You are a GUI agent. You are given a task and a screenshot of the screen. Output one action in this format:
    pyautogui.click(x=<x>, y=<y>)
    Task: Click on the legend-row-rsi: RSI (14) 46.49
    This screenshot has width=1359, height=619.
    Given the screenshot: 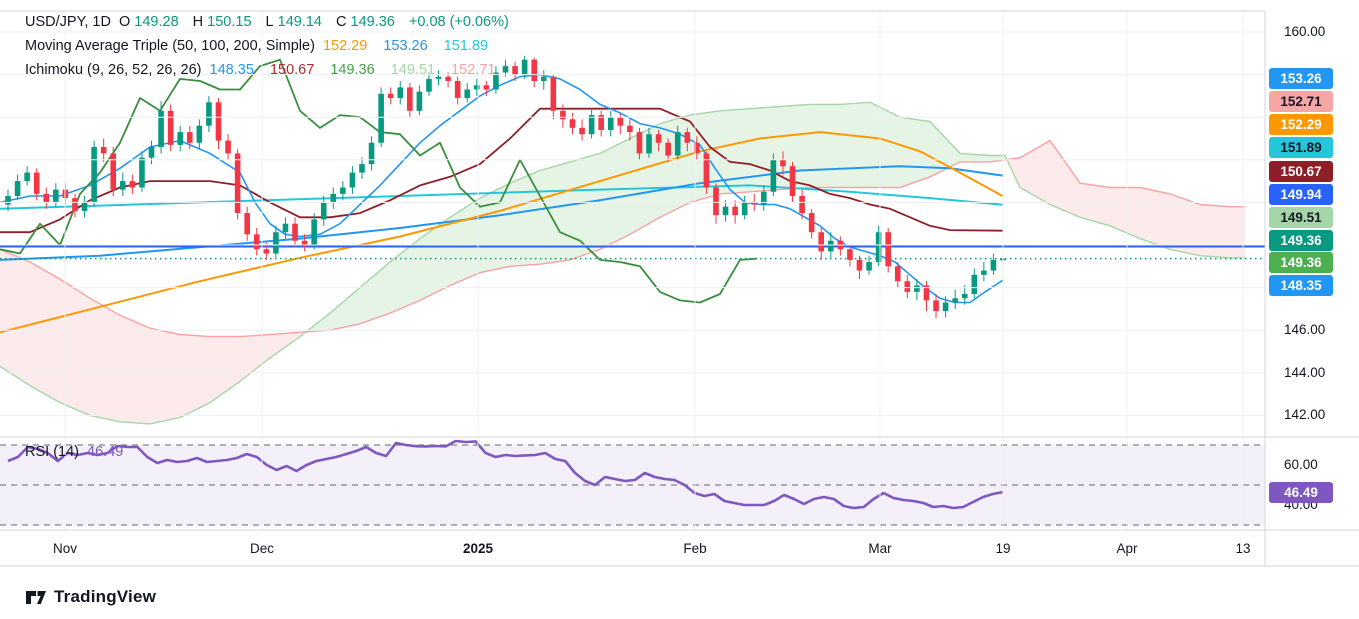 What is the action you would take?
    pyautogui.click(x=76, y=452)
    